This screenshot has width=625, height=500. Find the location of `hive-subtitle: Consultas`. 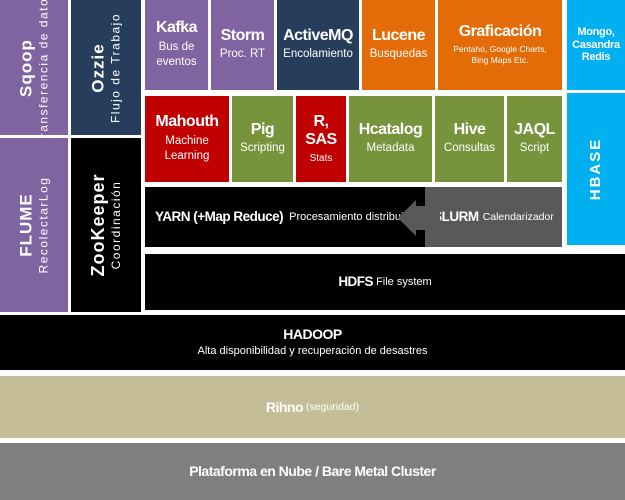

hive-subtitle: Consultas is located at coordinates (469, 148).